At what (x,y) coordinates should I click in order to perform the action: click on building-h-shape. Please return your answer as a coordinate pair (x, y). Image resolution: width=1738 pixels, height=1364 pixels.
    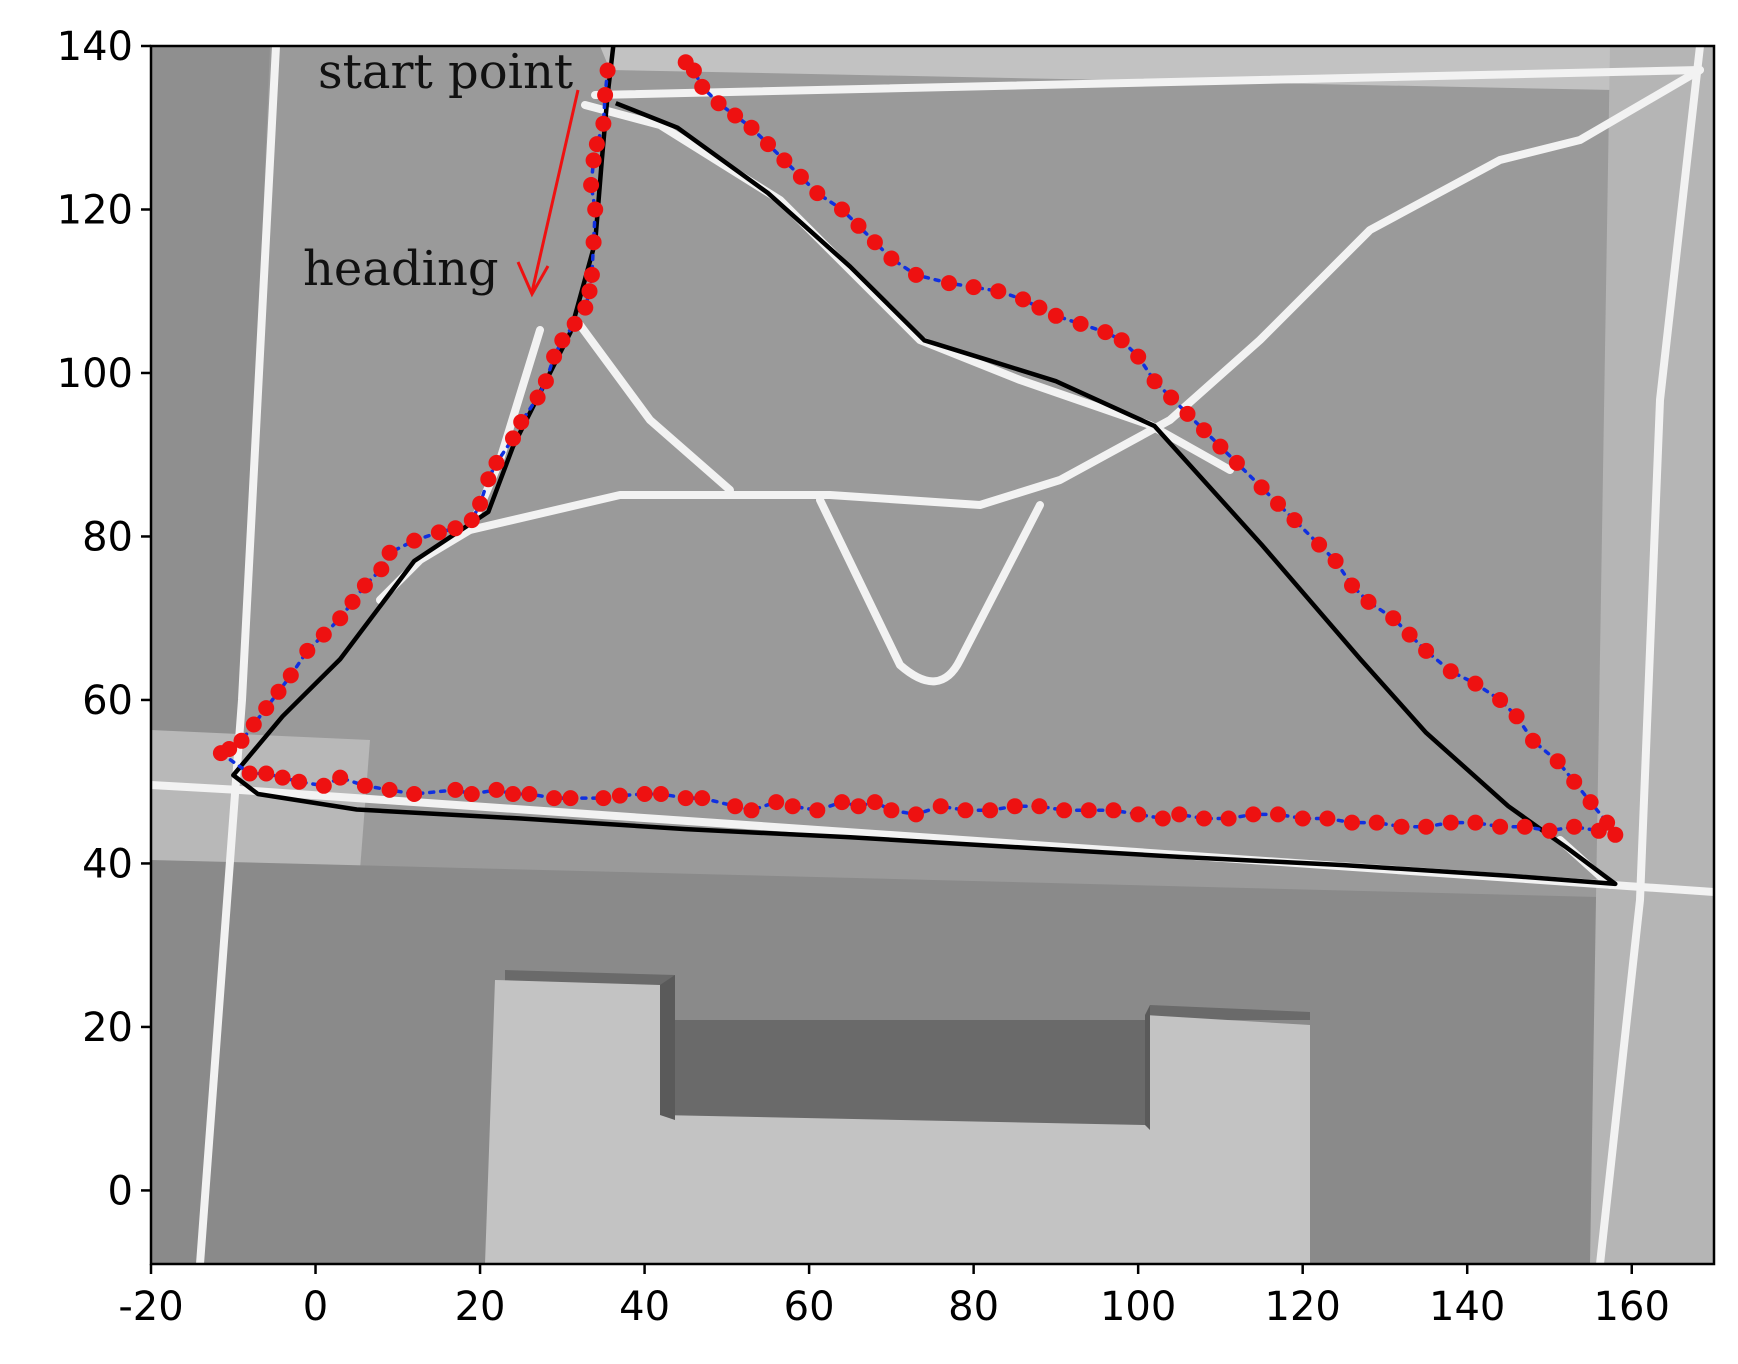
    Looking at the image, I should click on (897, 1117).